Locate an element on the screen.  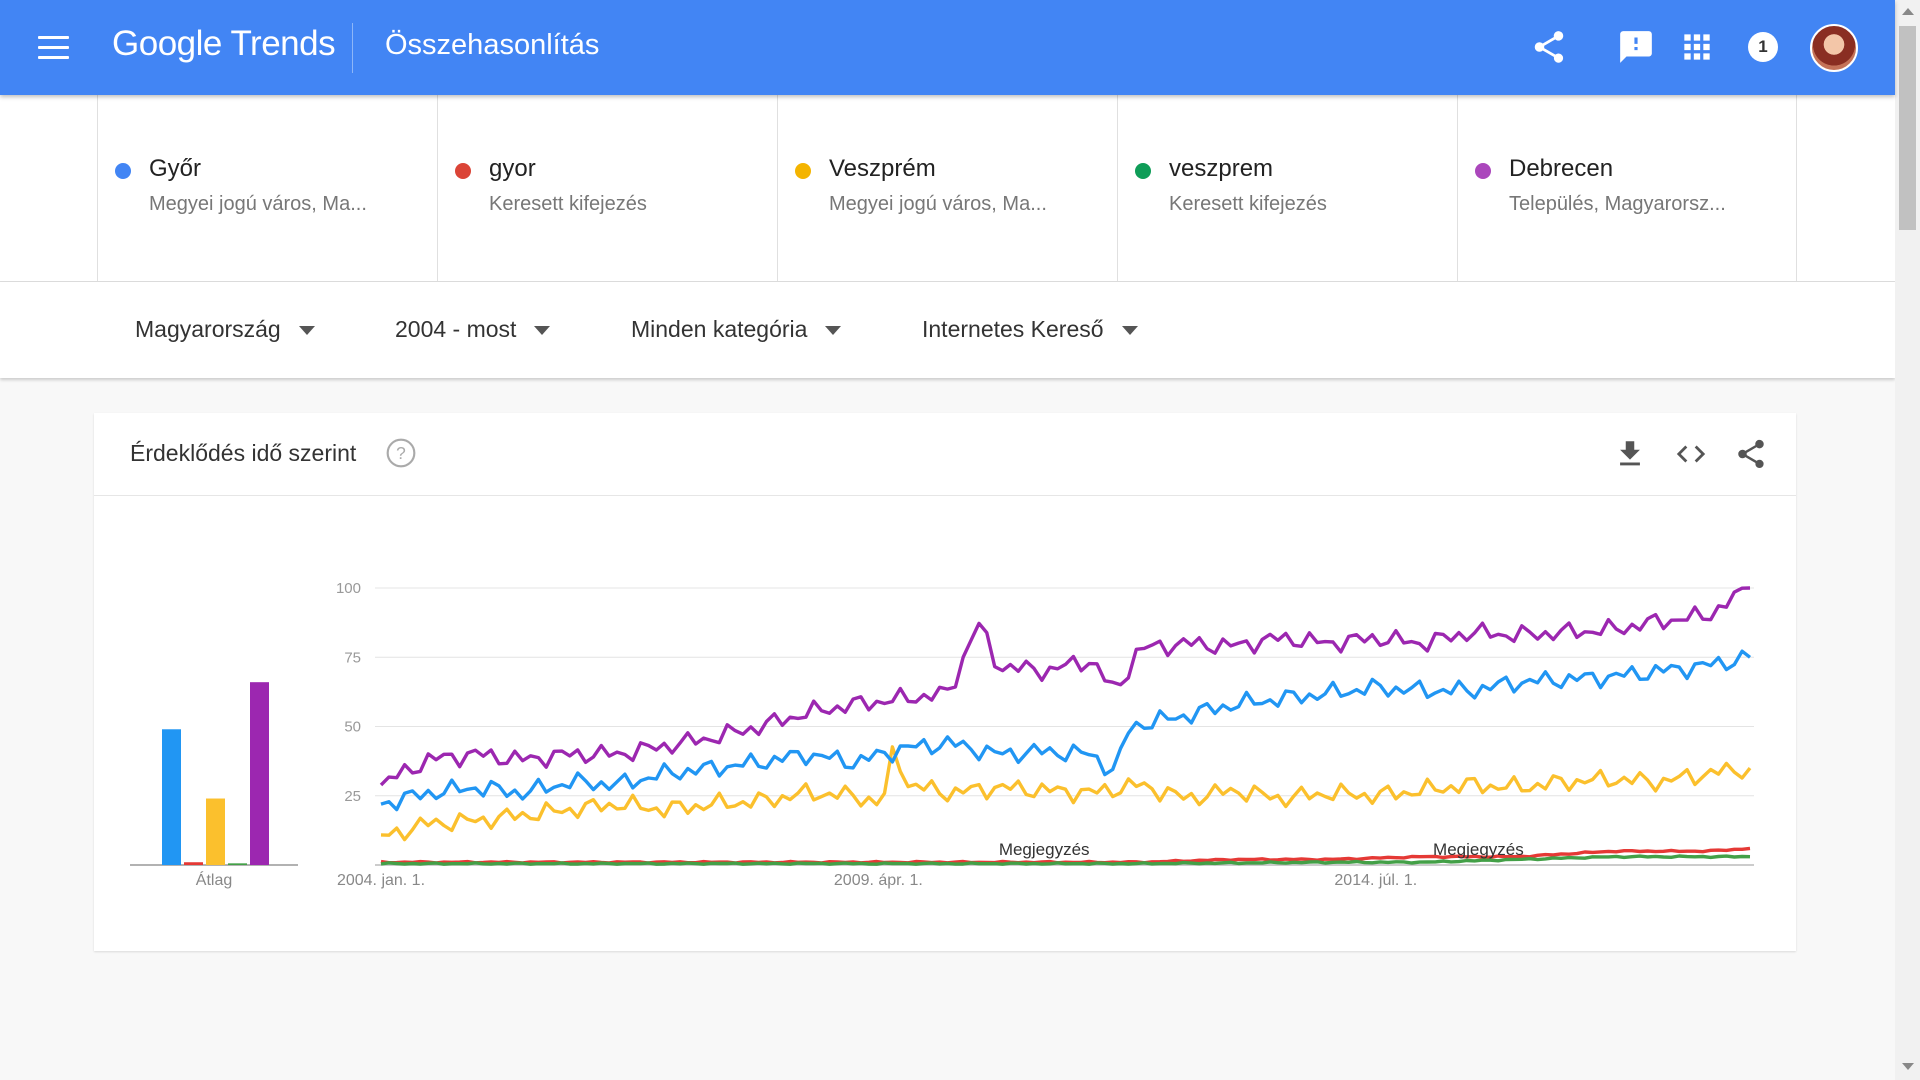
page-scrollbar is located at coordinates (1907, 540).